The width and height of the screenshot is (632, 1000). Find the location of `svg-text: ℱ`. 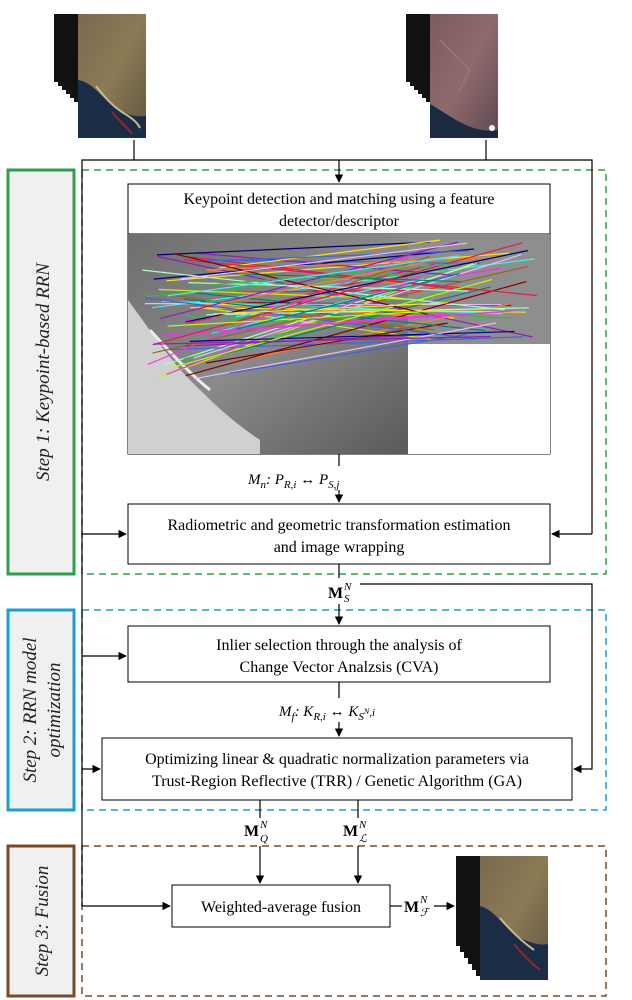

svg-text: ℱ is located at coordinates (425, 913).